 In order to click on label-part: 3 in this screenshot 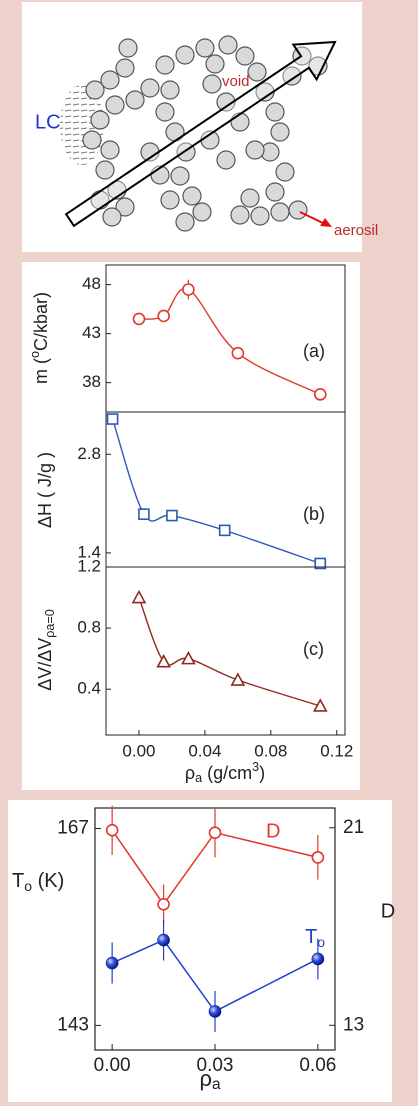, I will do `click(255, 767)`.